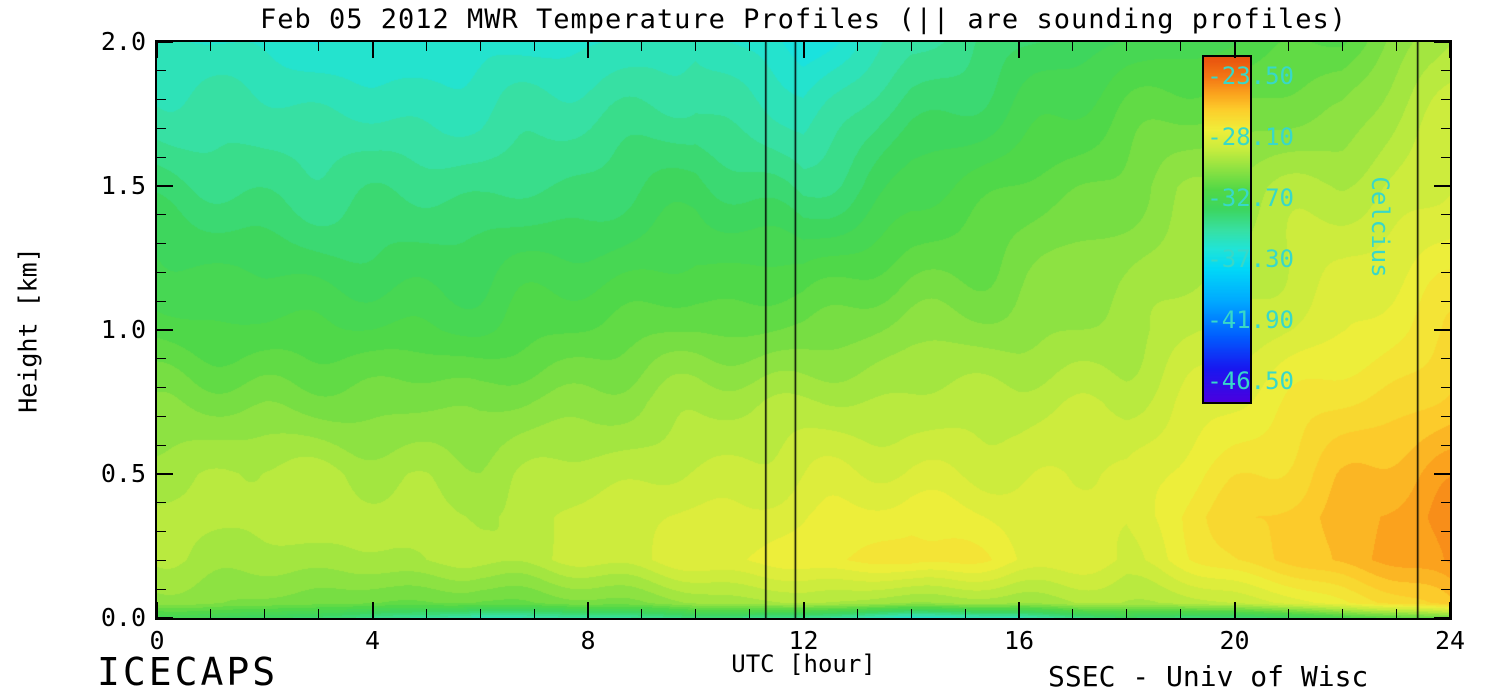 Image resolution: width=1500 pixels, height=700 pixels. What do you see at coordinates (1250, 381) in the screenshot?
I see `colorbar-tick-label: -46.50` at bounding box center [1250, 381].